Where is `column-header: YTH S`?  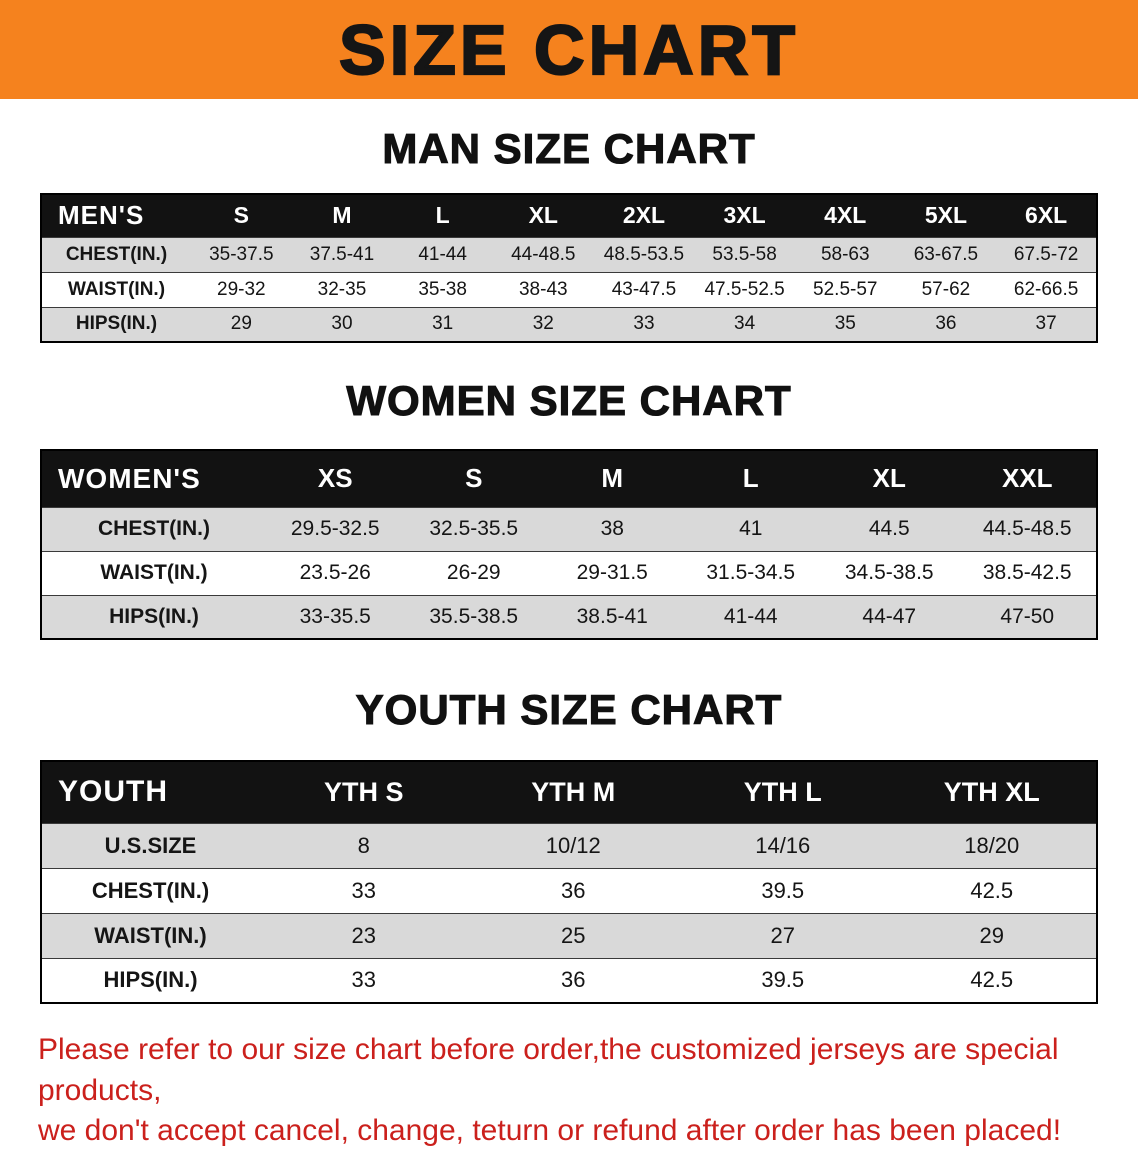
column-header: YTH S is located at coordinates (364, 792).